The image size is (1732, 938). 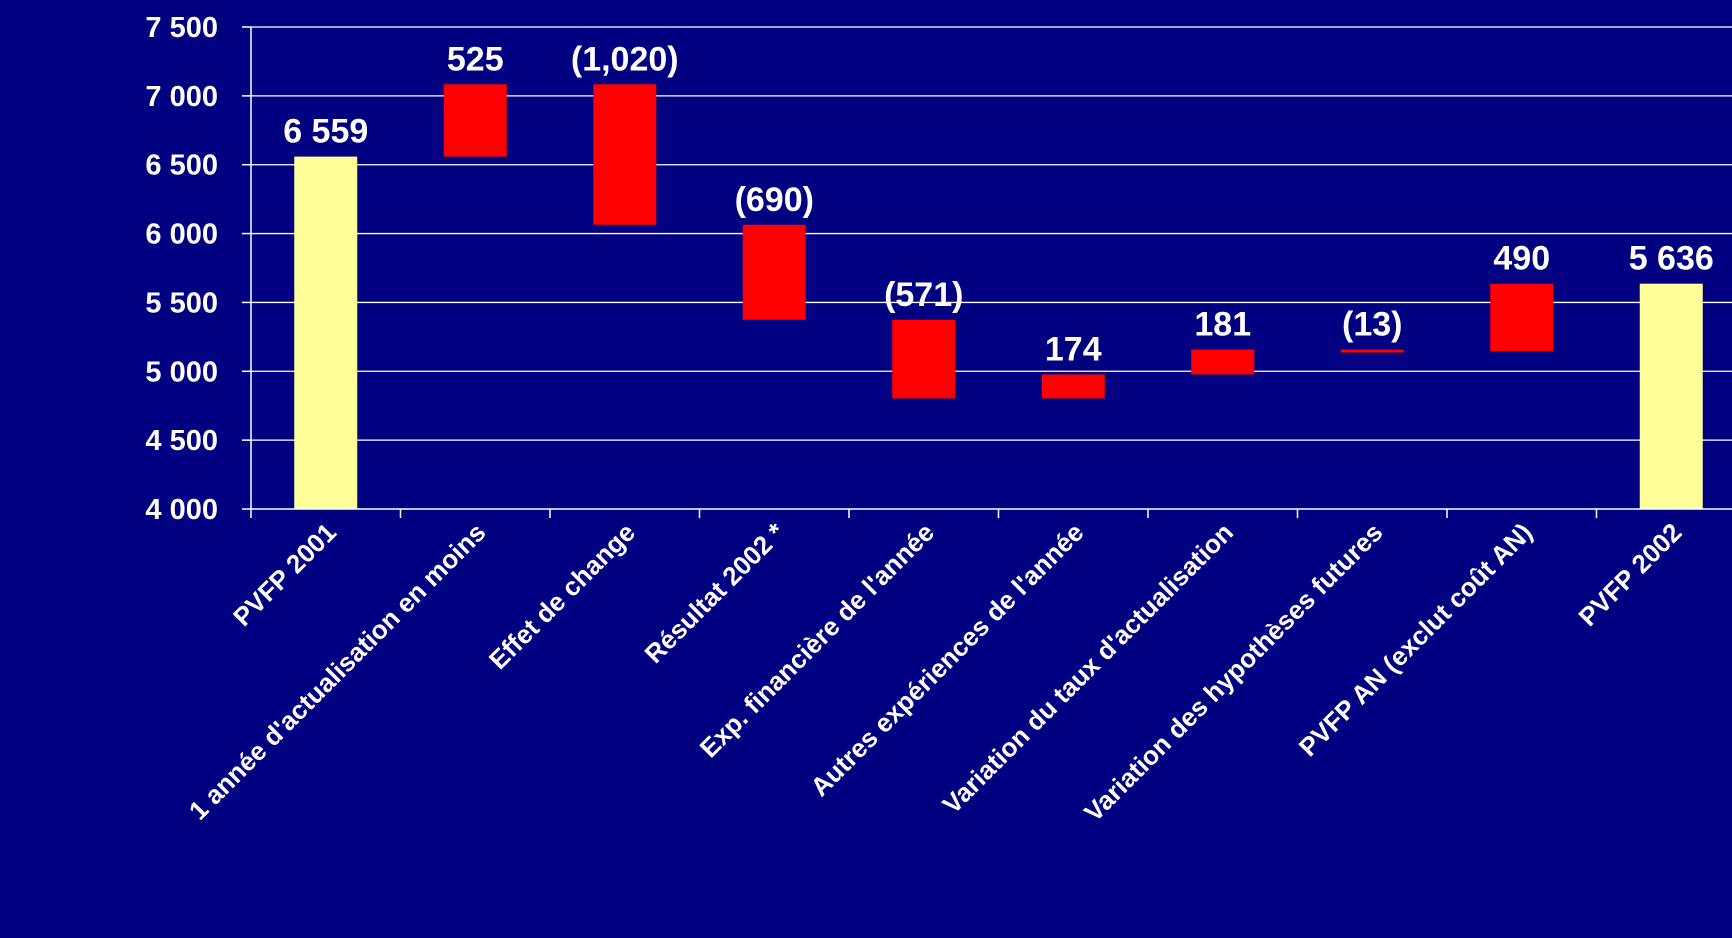 What do you see at coordinates (946, 659) in the screenshot?
I see `x-category-label: Autres expériences de l'année` at bounding box center [946, 659].